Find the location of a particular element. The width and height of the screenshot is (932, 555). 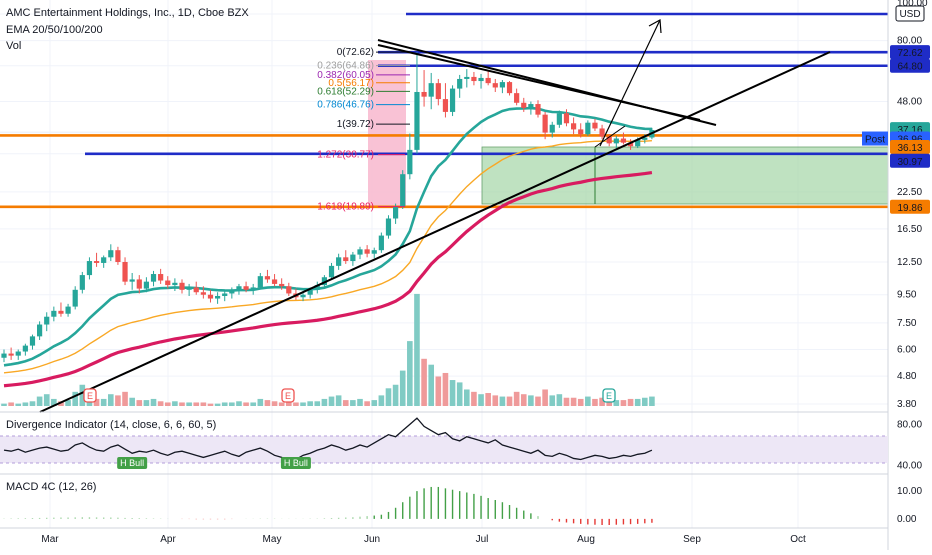

time-axis-label: Oct is located at coordinates (798, 539).